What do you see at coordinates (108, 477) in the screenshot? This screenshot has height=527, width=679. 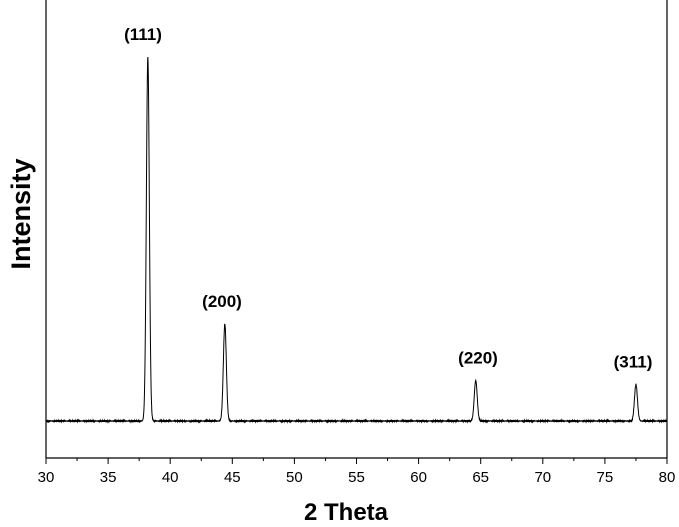 I see `x-tick-label: 35` at bounding box center [108, 477].